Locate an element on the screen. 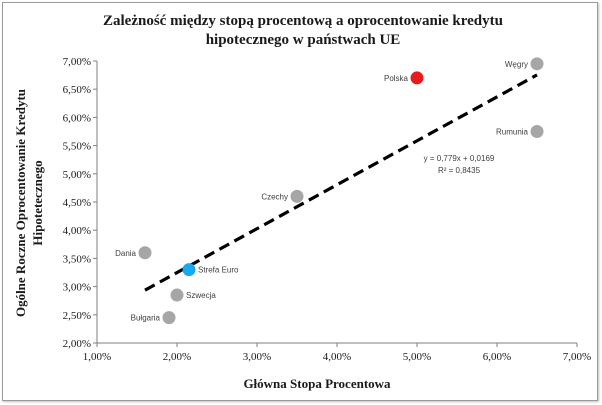 The image size is (602, 405). x-tick-label: 1,00% is located at coordinates (97, 357).